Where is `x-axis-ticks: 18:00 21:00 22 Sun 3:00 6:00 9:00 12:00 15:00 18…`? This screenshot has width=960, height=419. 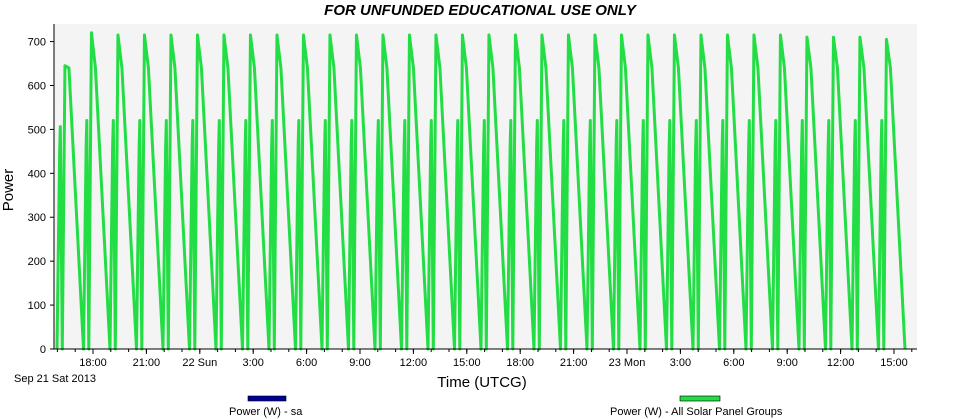 x-axis-ticks: 18:00 21:00 22 Sun 3:00 6:00 9:00 12:00 15:00 18… is located at coordinates (484, 359).